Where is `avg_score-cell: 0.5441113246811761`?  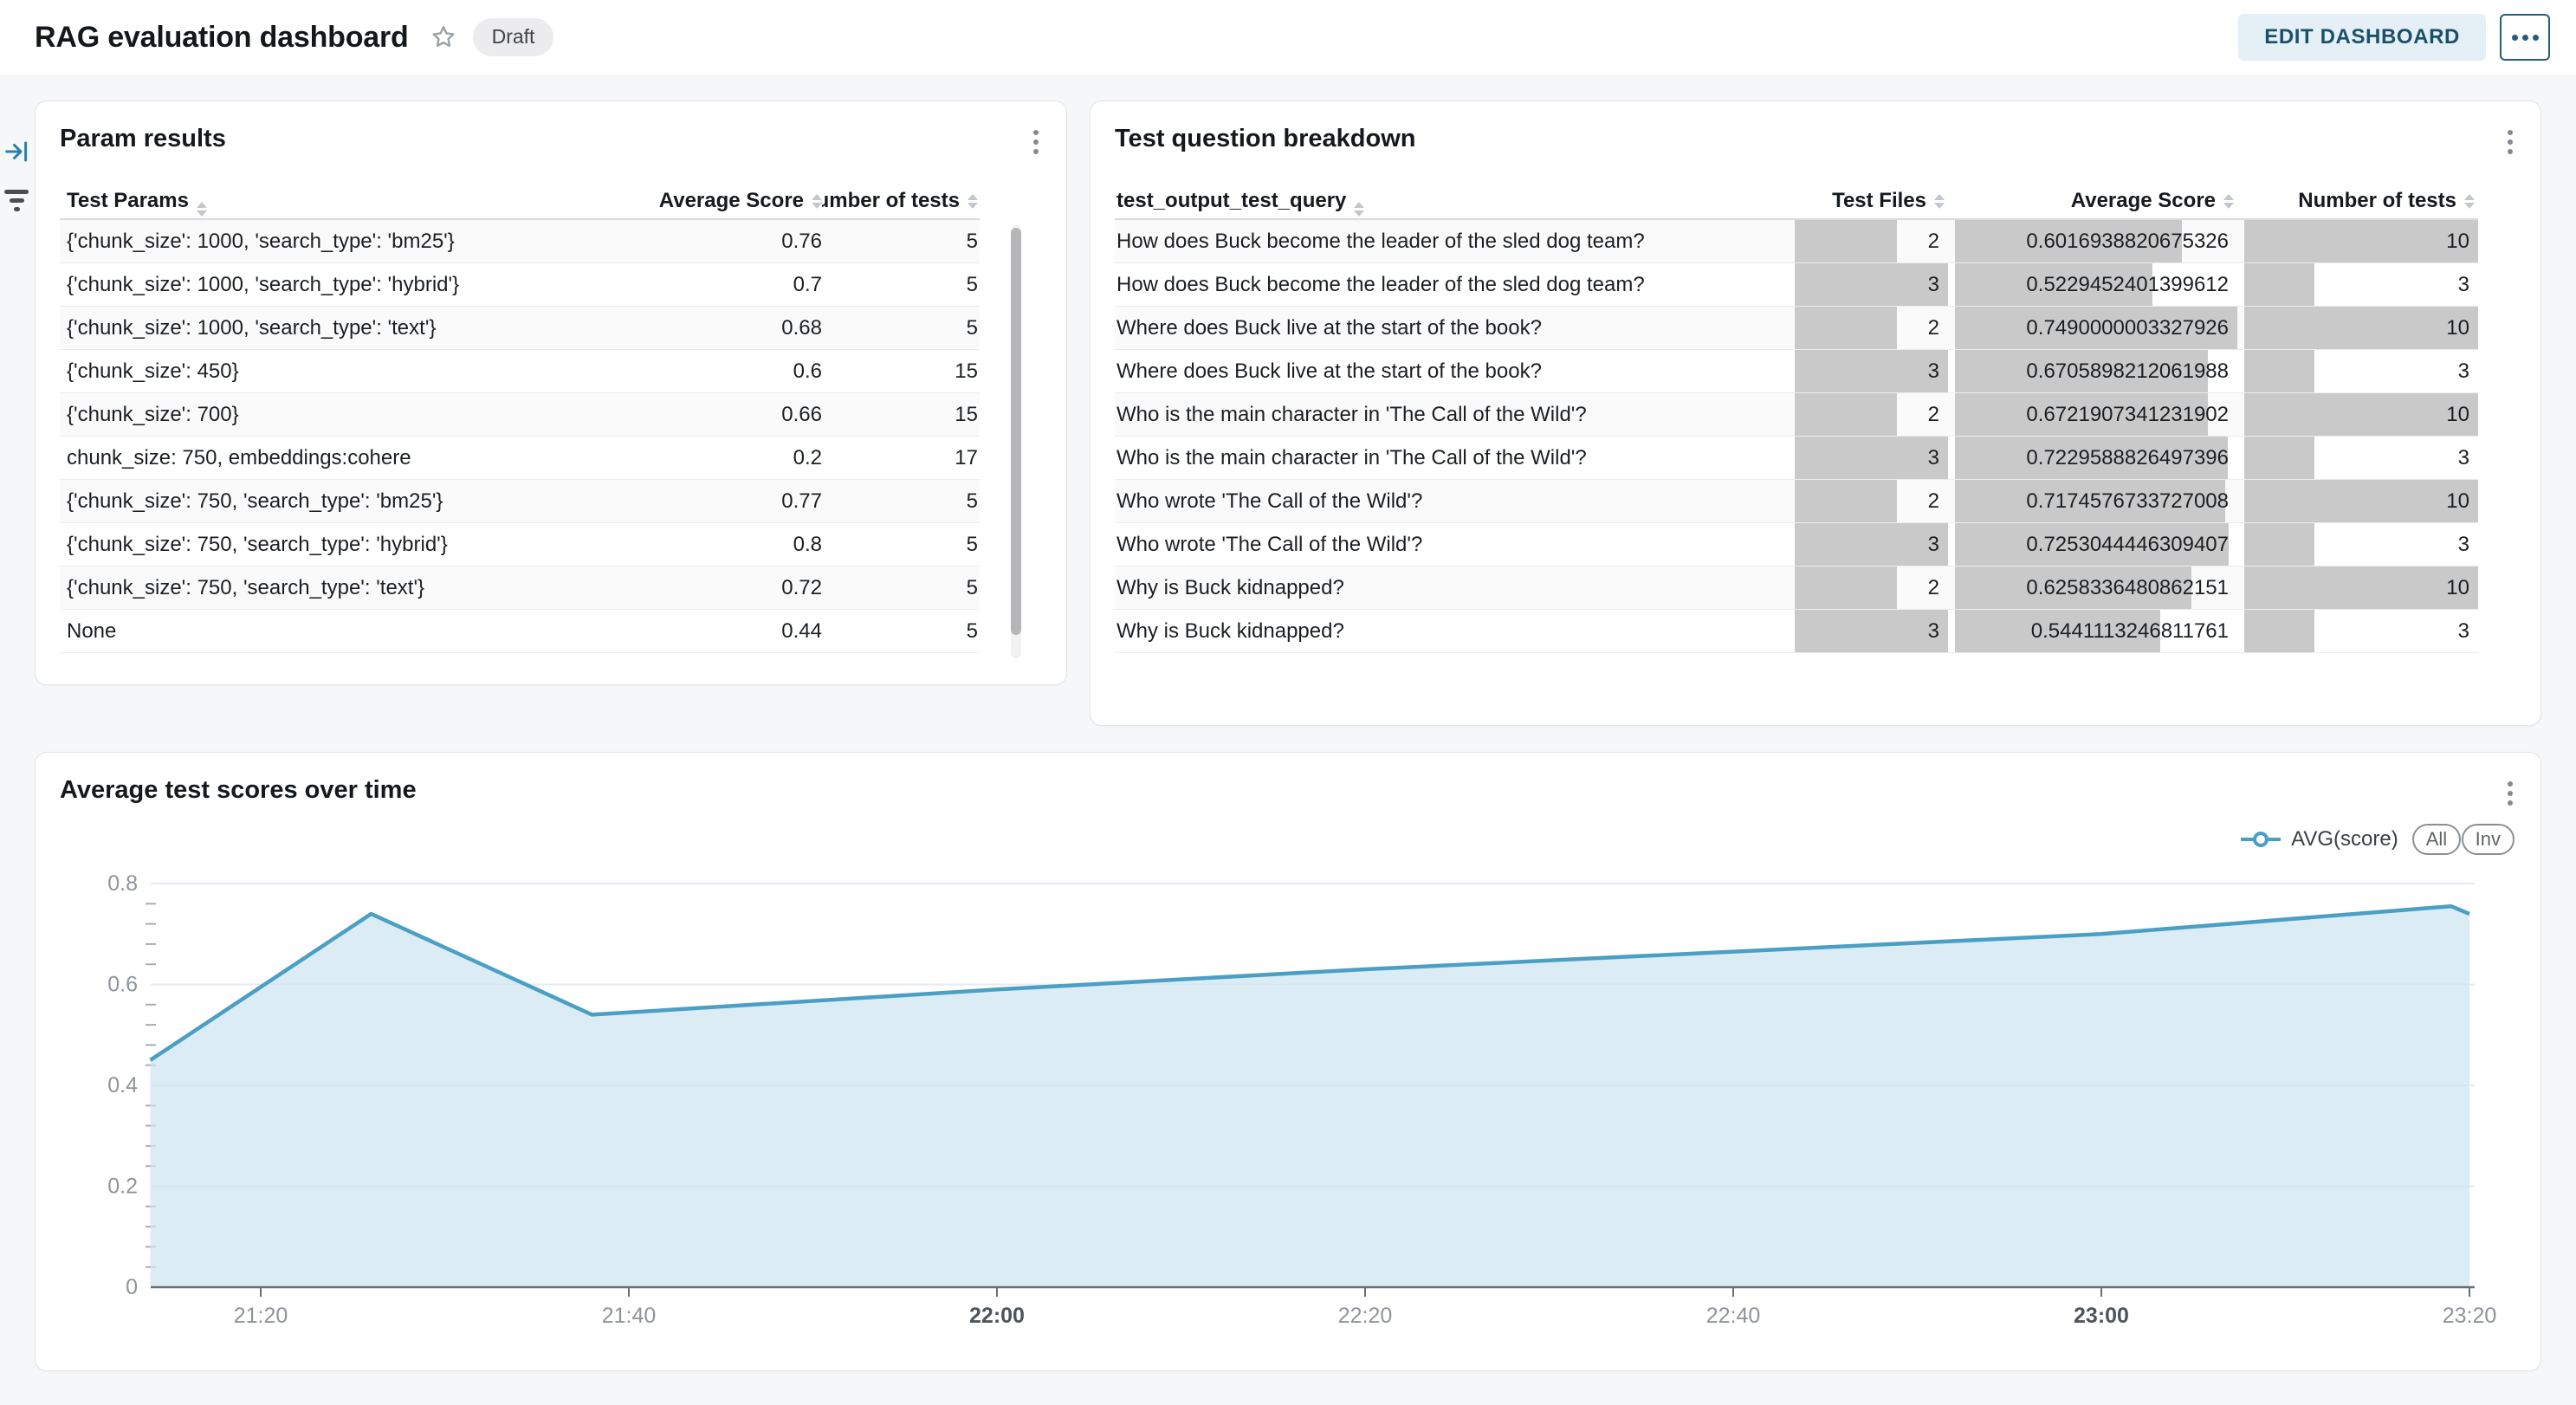 avg_score-cell: 0.5441113246811761 is located at coordinates (2096, 631).